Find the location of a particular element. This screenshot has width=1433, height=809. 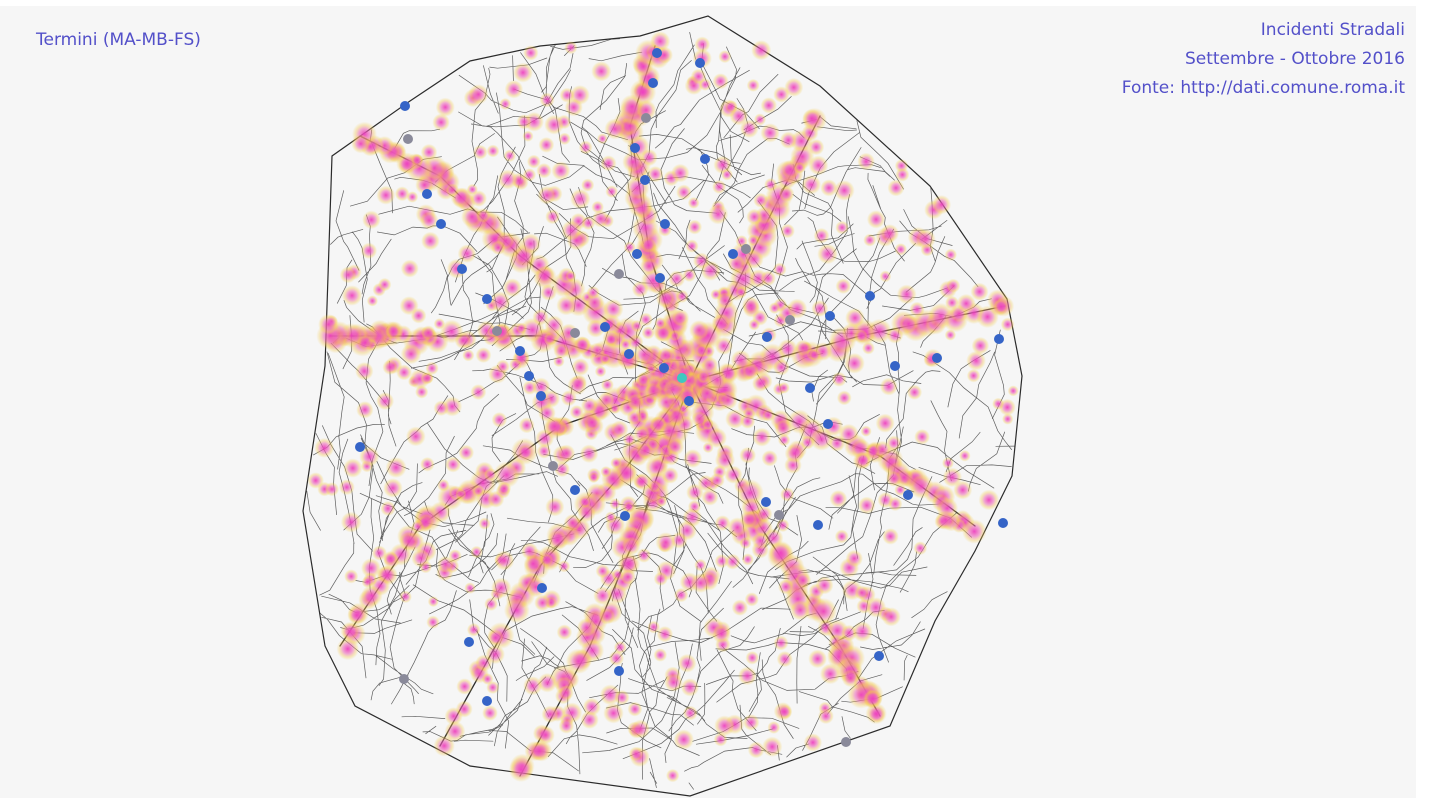

selected-station-marker is located at coordinates (682, 378).